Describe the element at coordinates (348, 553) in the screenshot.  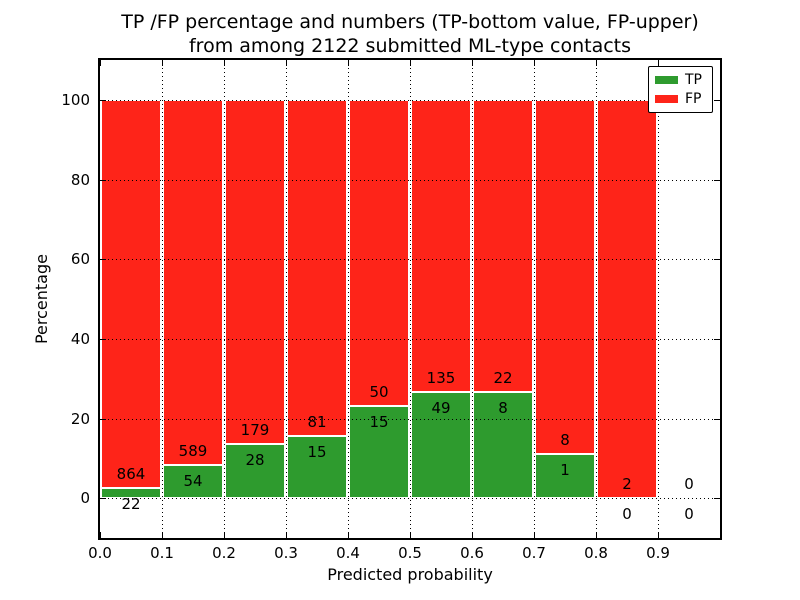
I see `x-tick-label: 0.4` at that location.